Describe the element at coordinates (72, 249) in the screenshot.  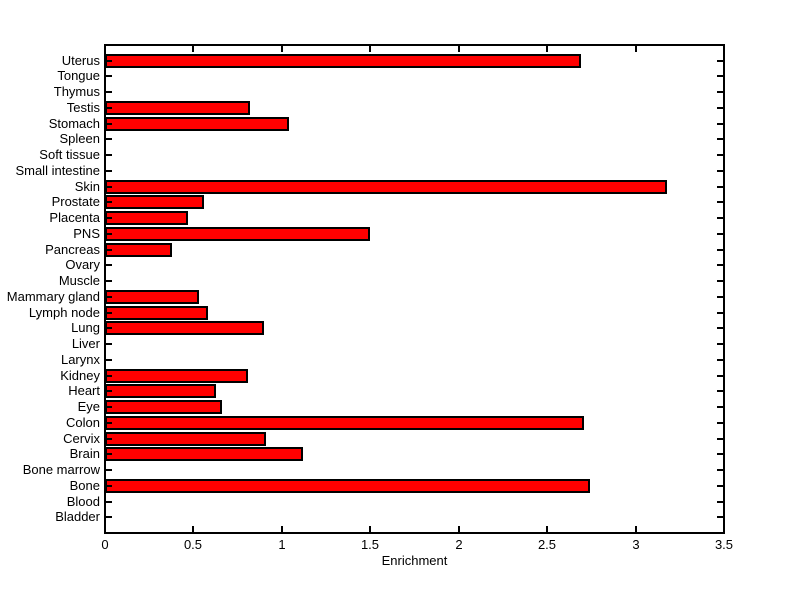
I see `y-tick-label-pancreas: Pancreas` at that location.